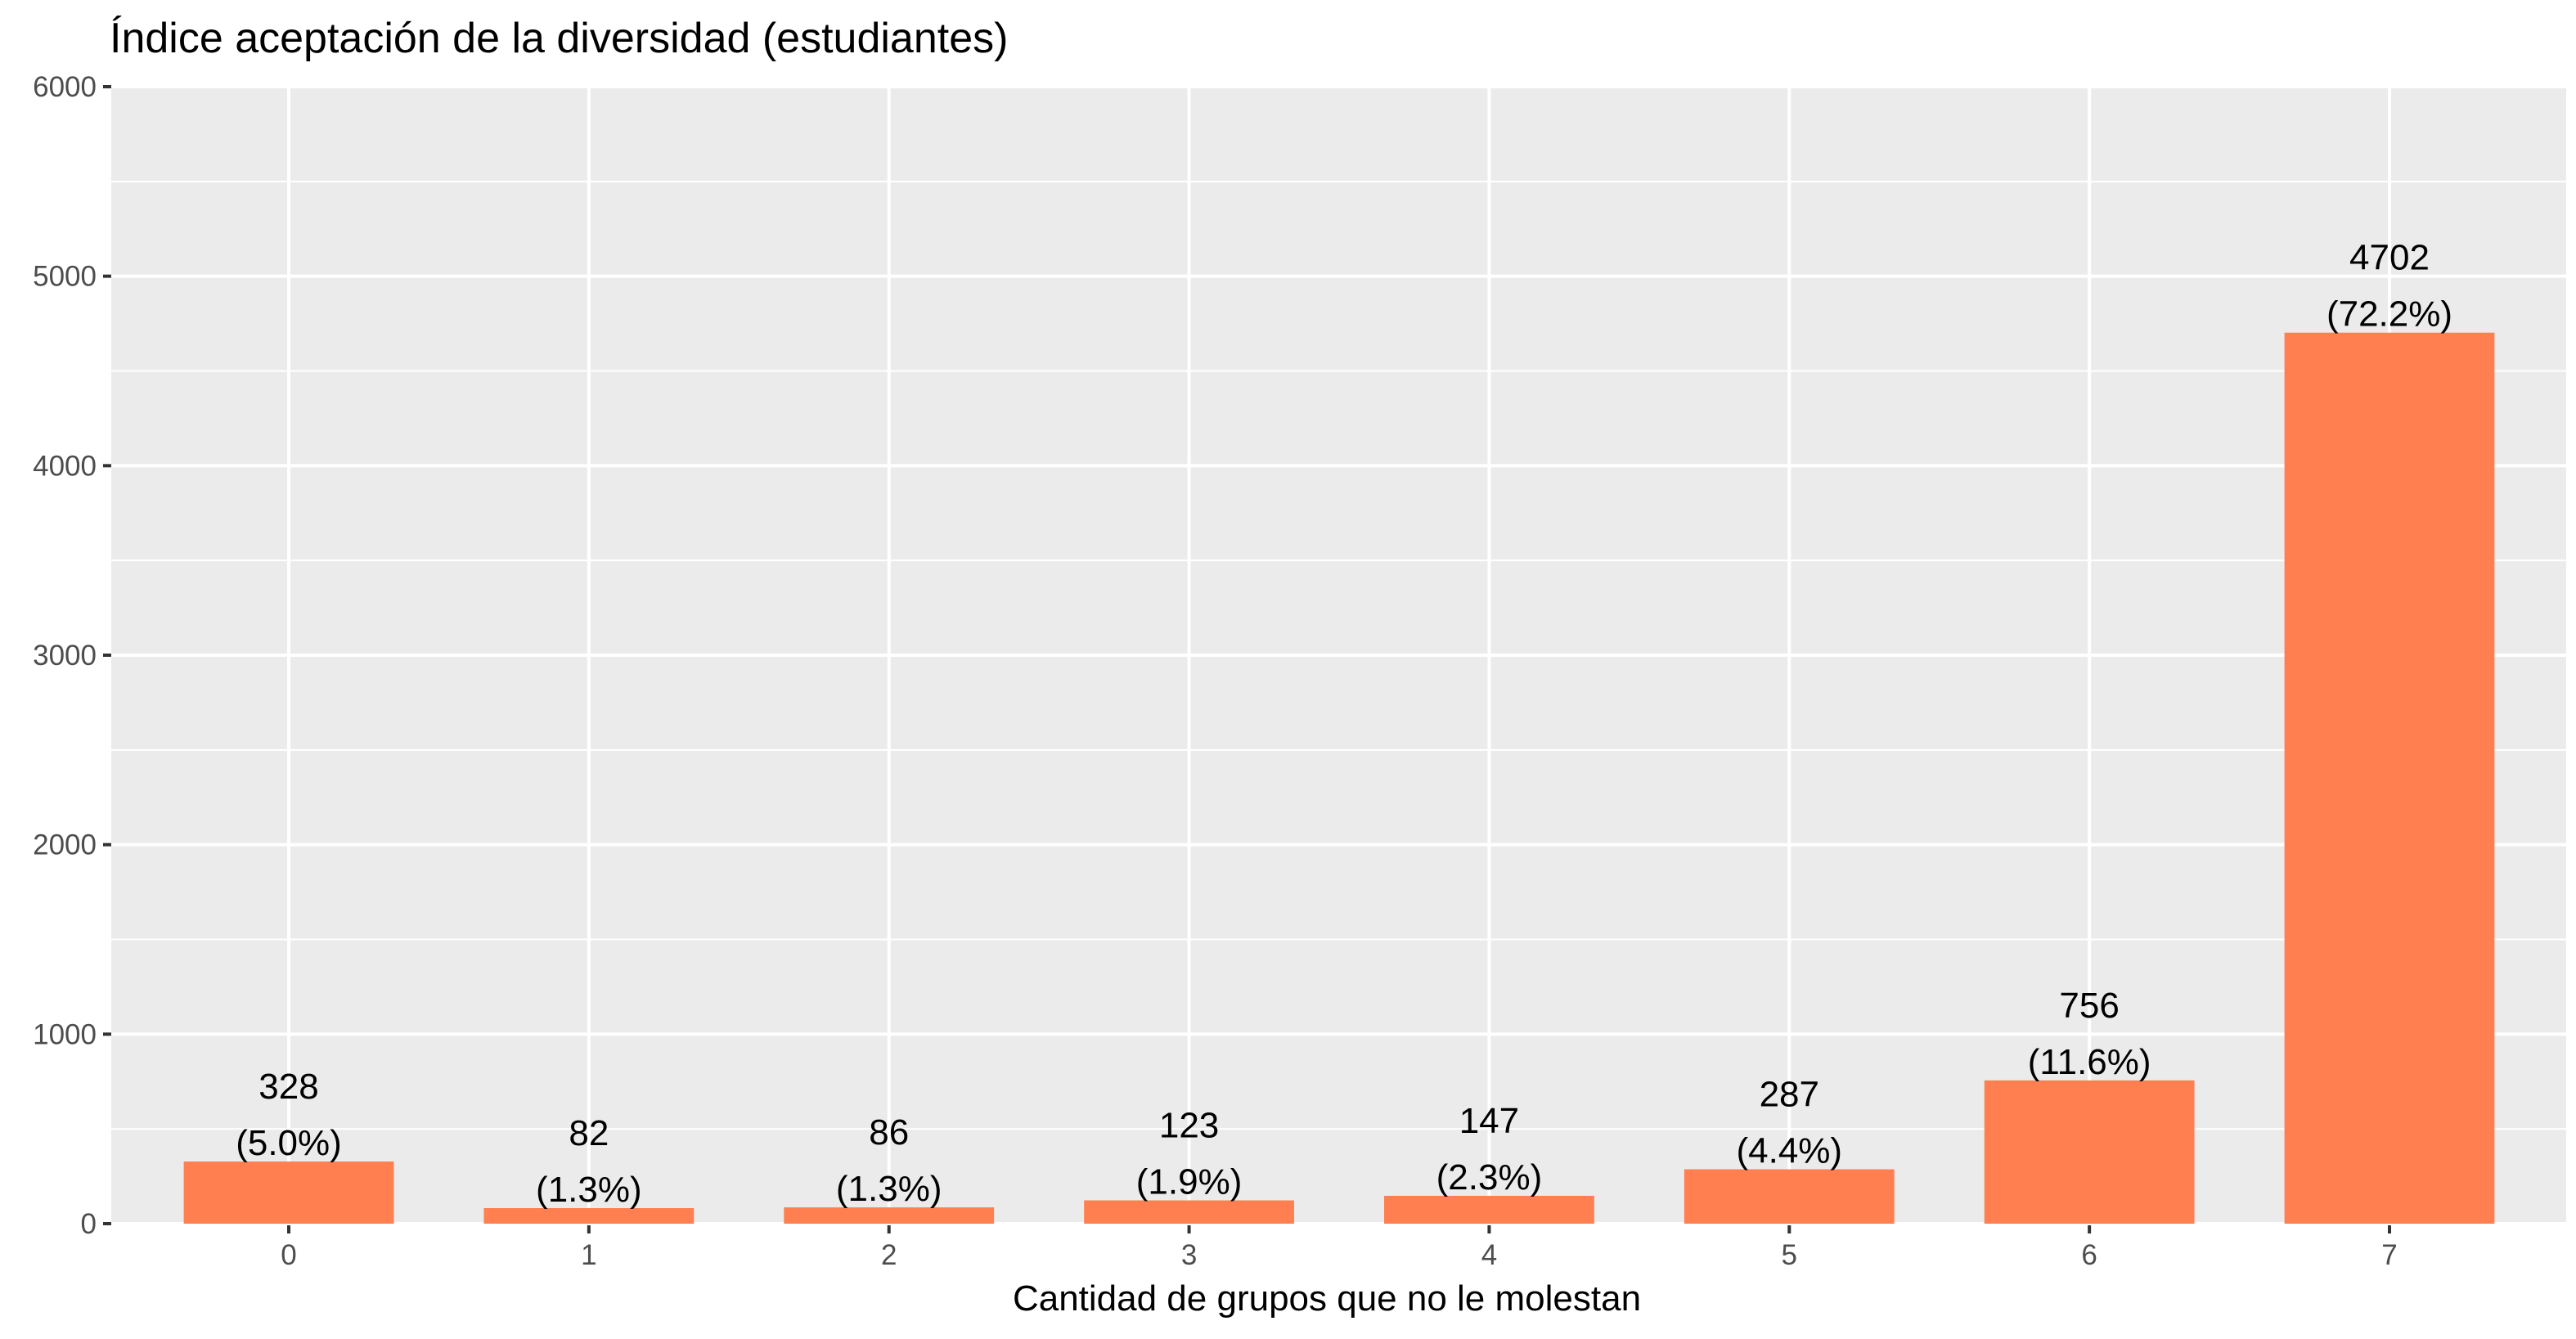  I want to click on x-tick-label: 2, so click(889, 1255).